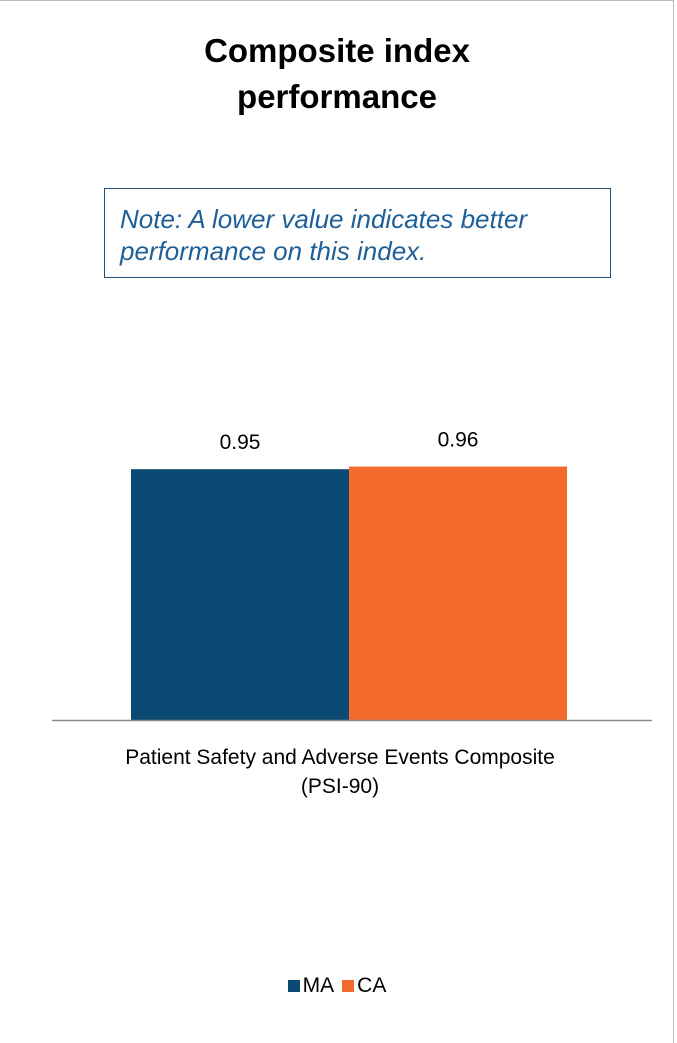 This screenshot has height=1043, width=677. What do you see at coordinates (240, 594) in the screenshot?
I see `bar-ma` at bounding box center [240, 594].